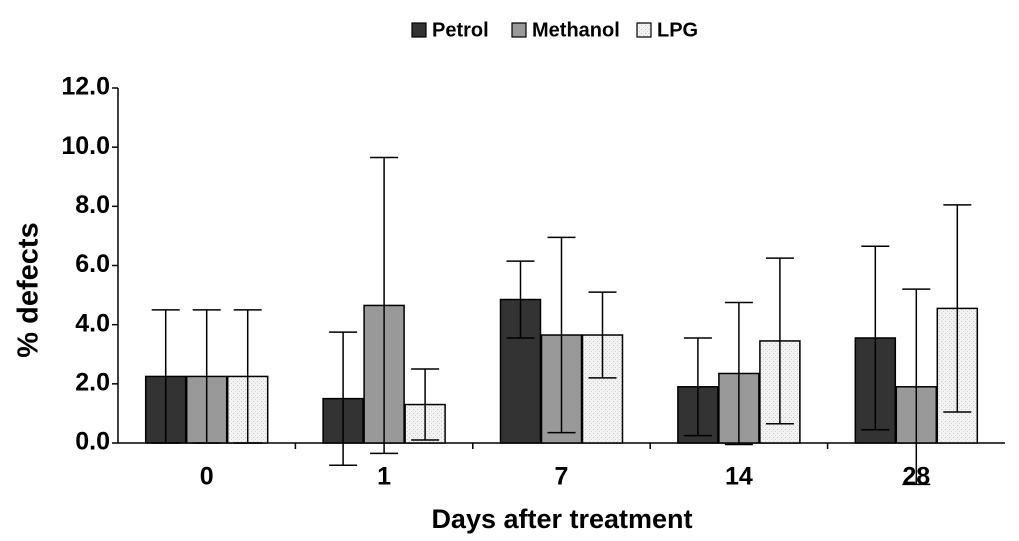 The width and height of the screenshot is (1019, 541). What do you see at coordinates (739, 477) in the screenshot?
I see `x-tick-label: 14` at bounding box center [739, 477].